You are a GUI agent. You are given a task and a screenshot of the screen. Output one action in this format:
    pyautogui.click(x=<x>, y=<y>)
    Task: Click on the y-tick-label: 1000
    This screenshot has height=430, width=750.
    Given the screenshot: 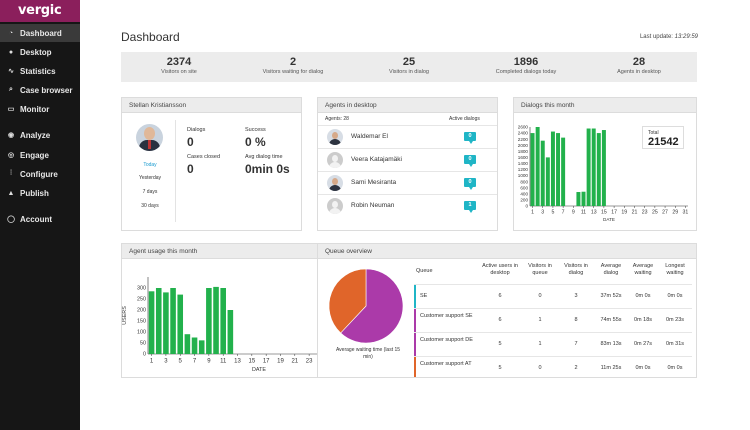 What is the action you would take?
    pyautogui.click(x=523, y=175)
    